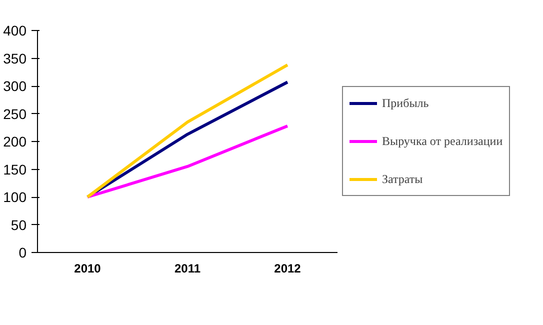 This screenshot has height=325, width=543. Describe the element at coordinates (288, 269) in the screenshot. I see `x-tick-label: 2012` at that location.